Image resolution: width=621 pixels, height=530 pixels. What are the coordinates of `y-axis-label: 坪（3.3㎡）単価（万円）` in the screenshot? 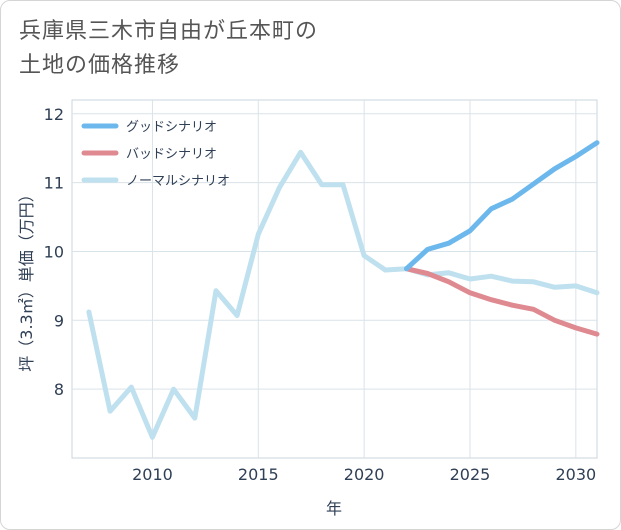 It's located at (26, 278).